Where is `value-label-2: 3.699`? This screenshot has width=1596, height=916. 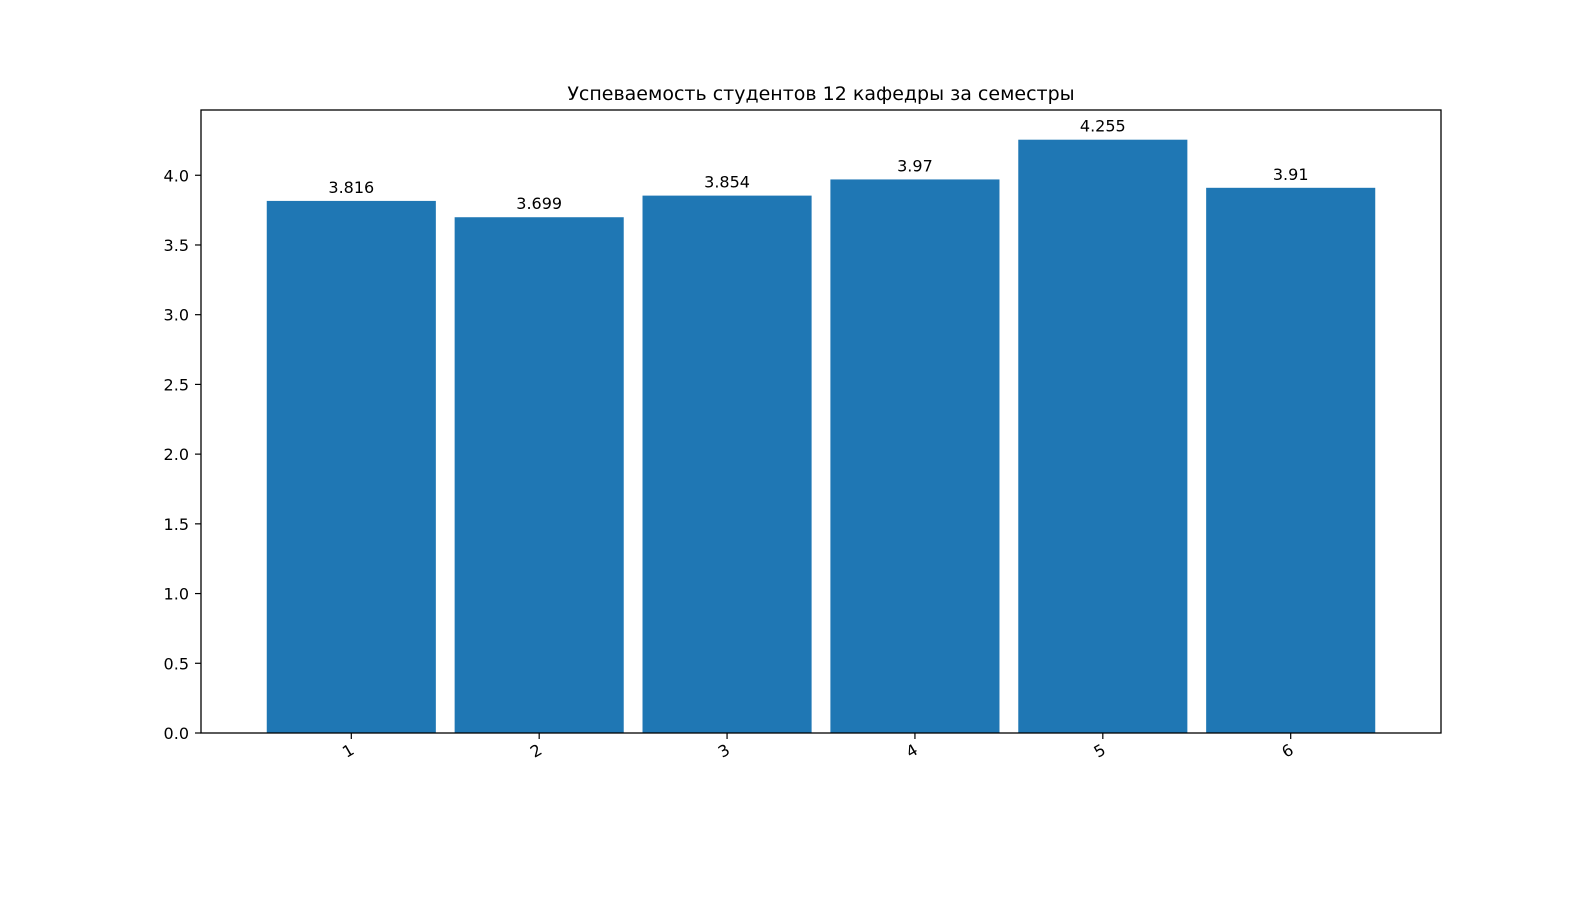 value-label-2: 3.699 is located at coordinates (539, 203).